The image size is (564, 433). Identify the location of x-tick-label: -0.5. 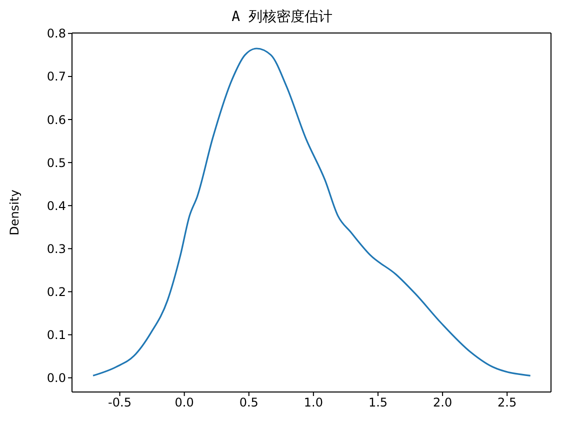
(120, 403).